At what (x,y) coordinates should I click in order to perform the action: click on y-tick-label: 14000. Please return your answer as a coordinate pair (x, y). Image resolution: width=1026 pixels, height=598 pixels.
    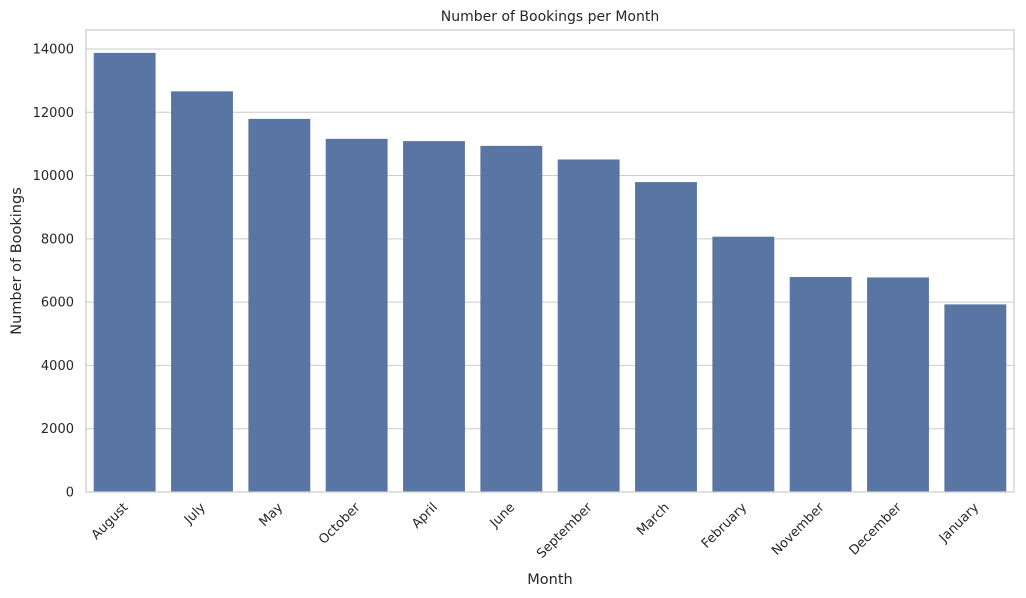
    Looking at the image, I should click on (53, 49).